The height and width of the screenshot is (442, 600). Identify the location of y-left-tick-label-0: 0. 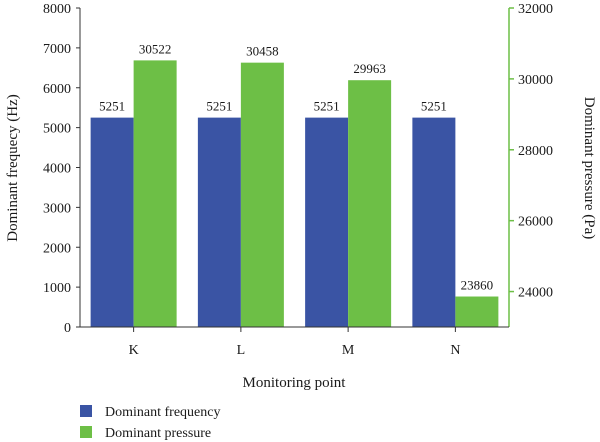
(67, 328).